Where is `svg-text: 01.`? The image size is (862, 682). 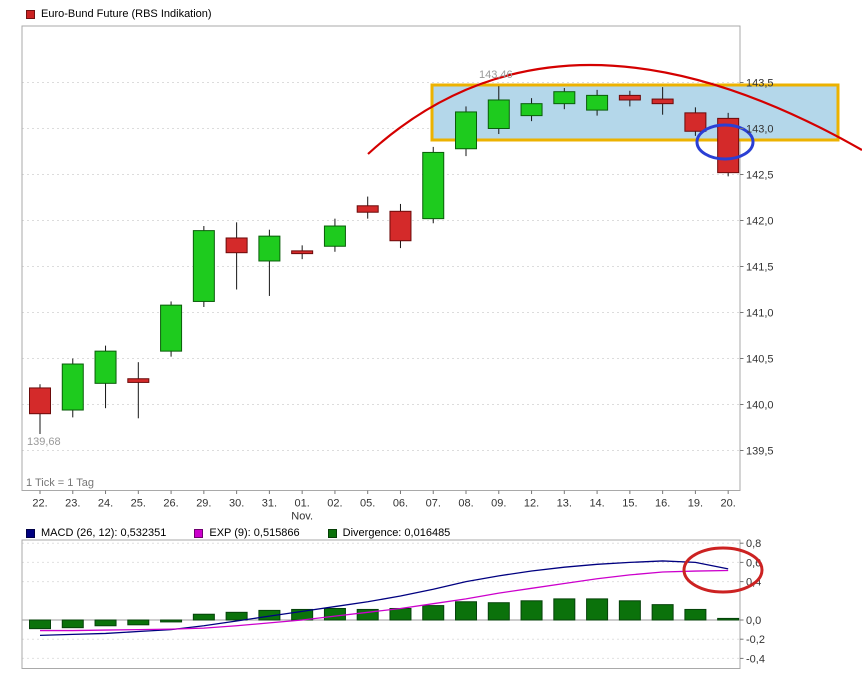 svg-text: 01. is located at coordinates (302, 504).